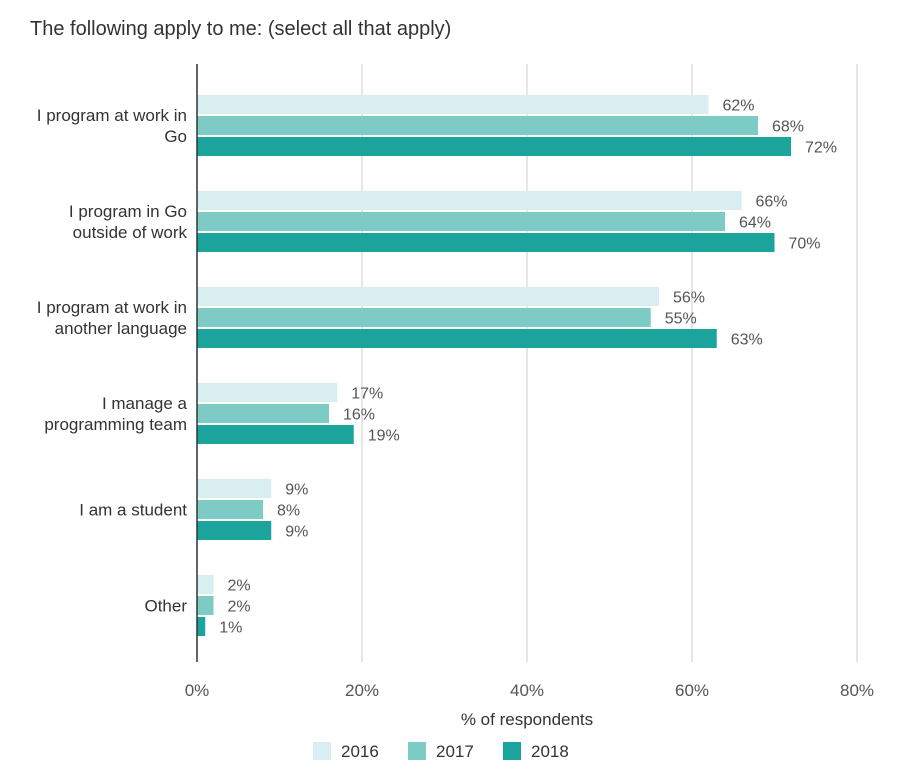  What do you see at coordinates (360, 751) in the screenshot?
I see `legend-label: 2016` at bounding box center [360, 751].